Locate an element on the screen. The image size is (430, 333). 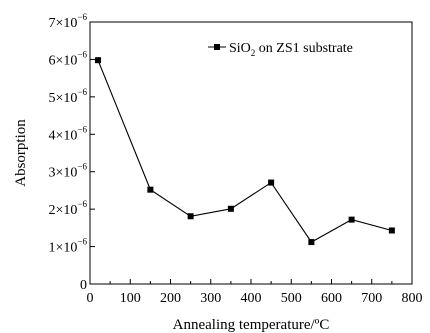
x-tick-label-6: 600 is located at coordinates (331, 298).